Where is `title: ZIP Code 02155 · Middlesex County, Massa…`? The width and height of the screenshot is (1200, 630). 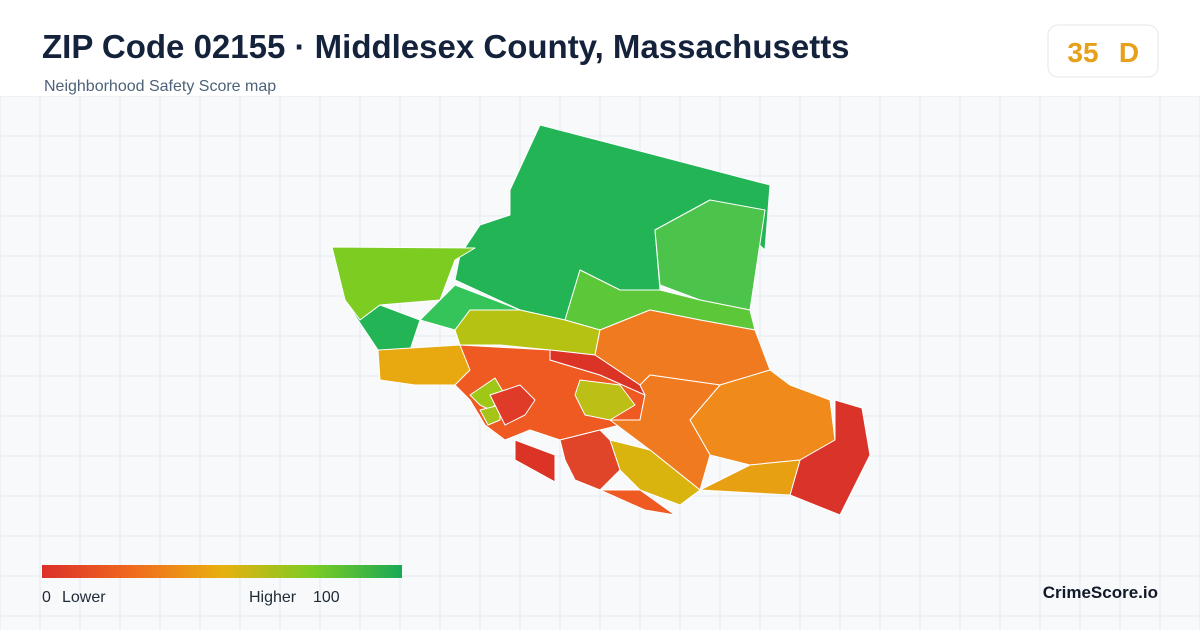 title: ZIP Code 02155 · Middlesex County, Massa… is located at coordinates (446, 46).